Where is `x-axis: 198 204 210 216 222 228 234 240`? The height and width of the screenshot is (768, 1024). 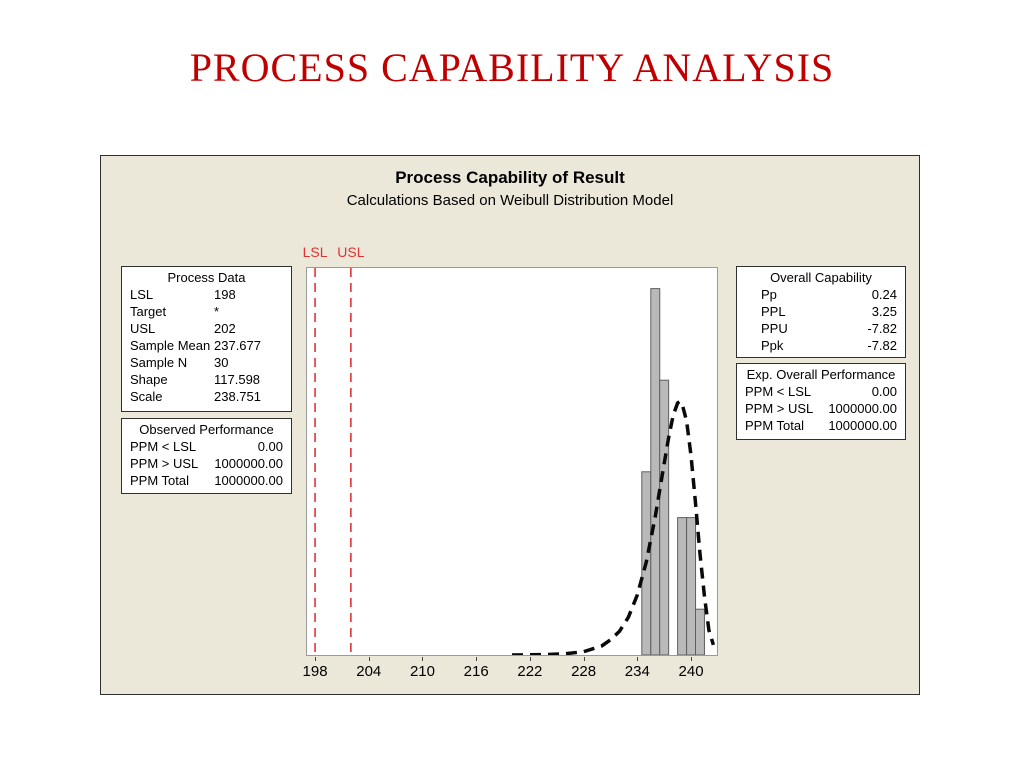
x-axis: 198 204 210 216 222 228 234 240 is located at coordinates (510, 670).